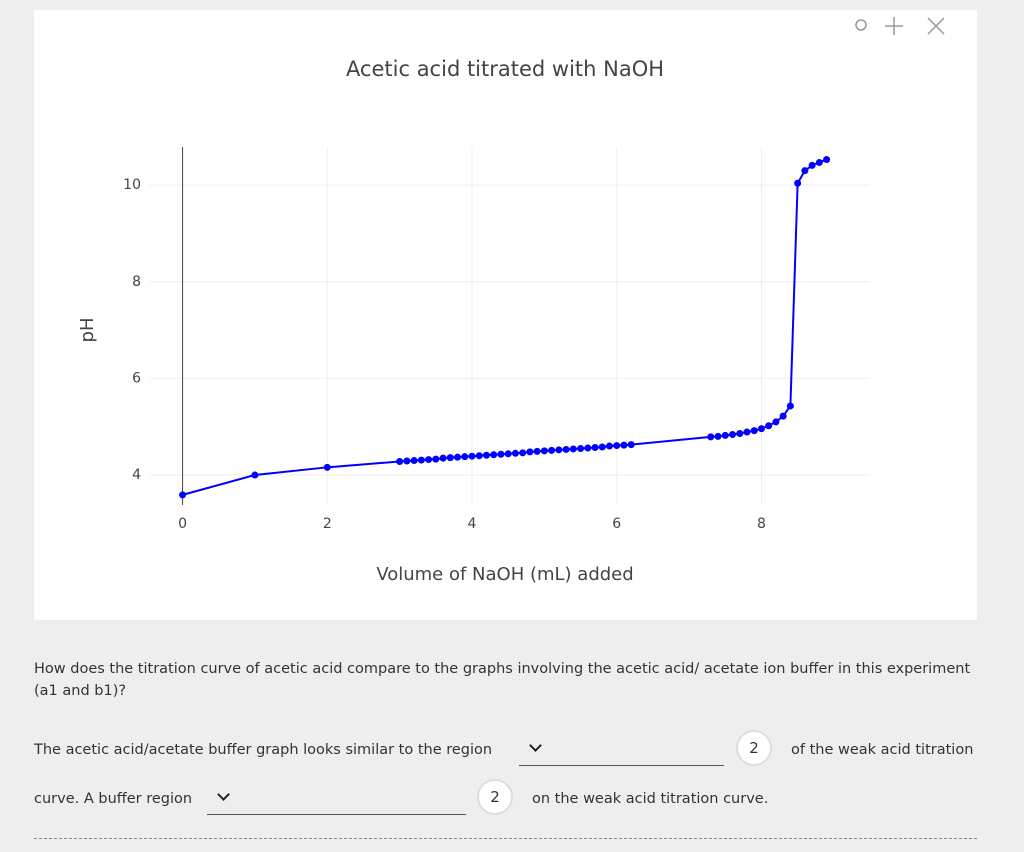 This screenshot has width=1024, height=852. Describe the element at coordinates (894, 26) in the screenshot. I see `pan-icon` at that location.